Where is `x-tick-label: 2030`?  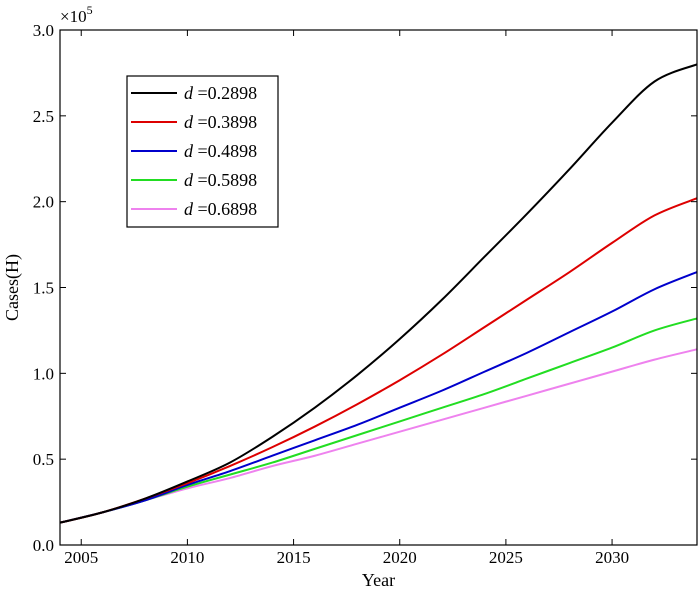 x-tick-label: 2030 is located at coordinates (612, 557).